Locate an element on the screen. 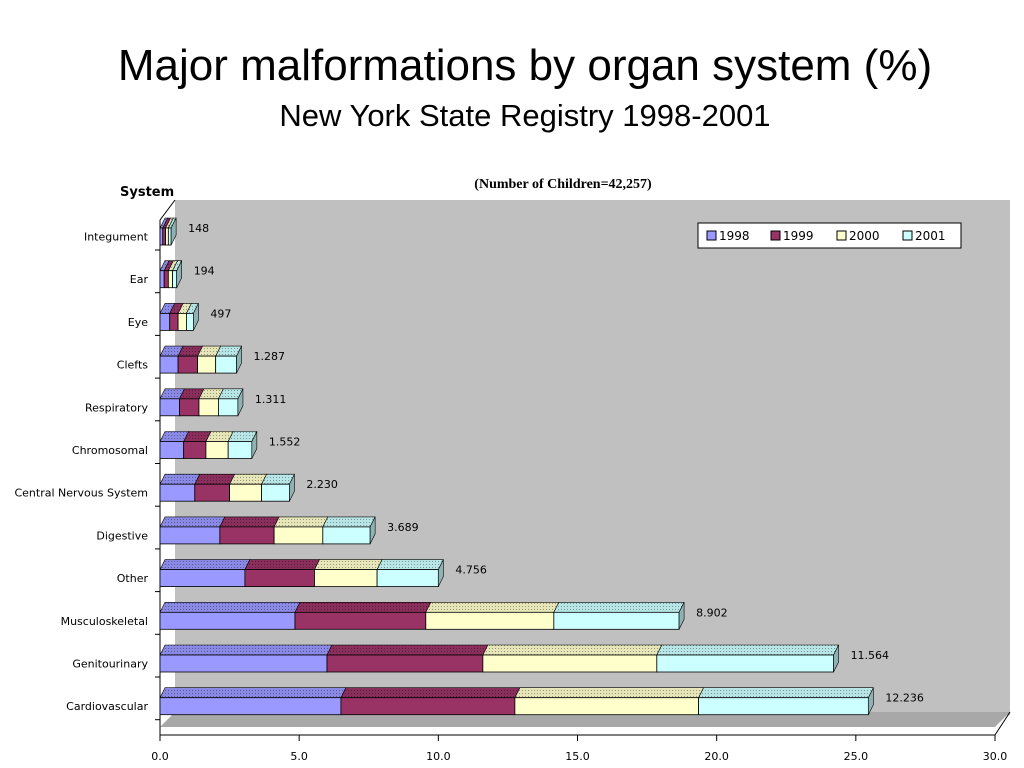 The image size is (1024, 768). category-label: Genitourinary is located at coordinates (110, 664).